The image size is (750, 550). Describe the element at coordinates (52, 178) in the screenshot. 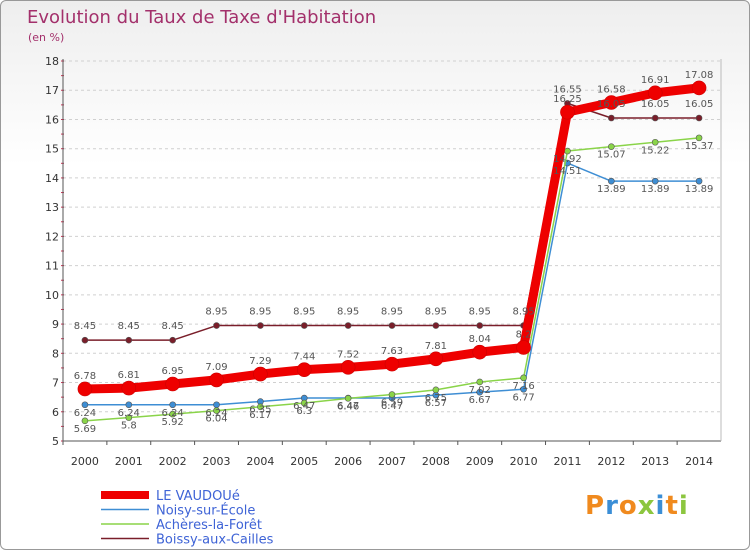

I see `y-tick-label: 14` at that location.